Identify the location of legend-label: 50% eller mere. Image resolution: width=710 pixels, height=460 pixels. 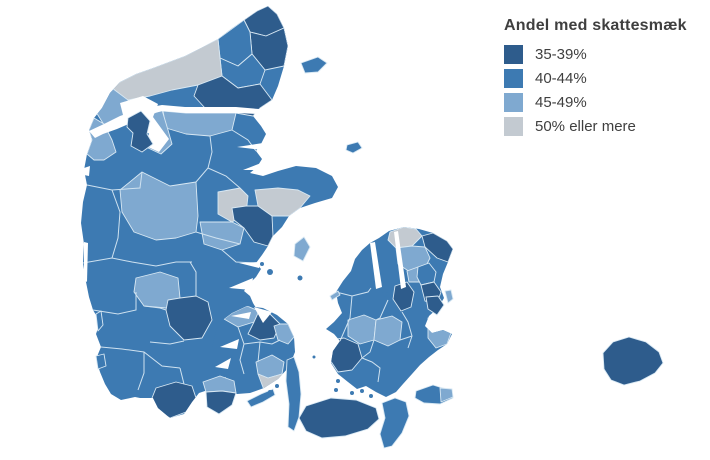
(585, 126).